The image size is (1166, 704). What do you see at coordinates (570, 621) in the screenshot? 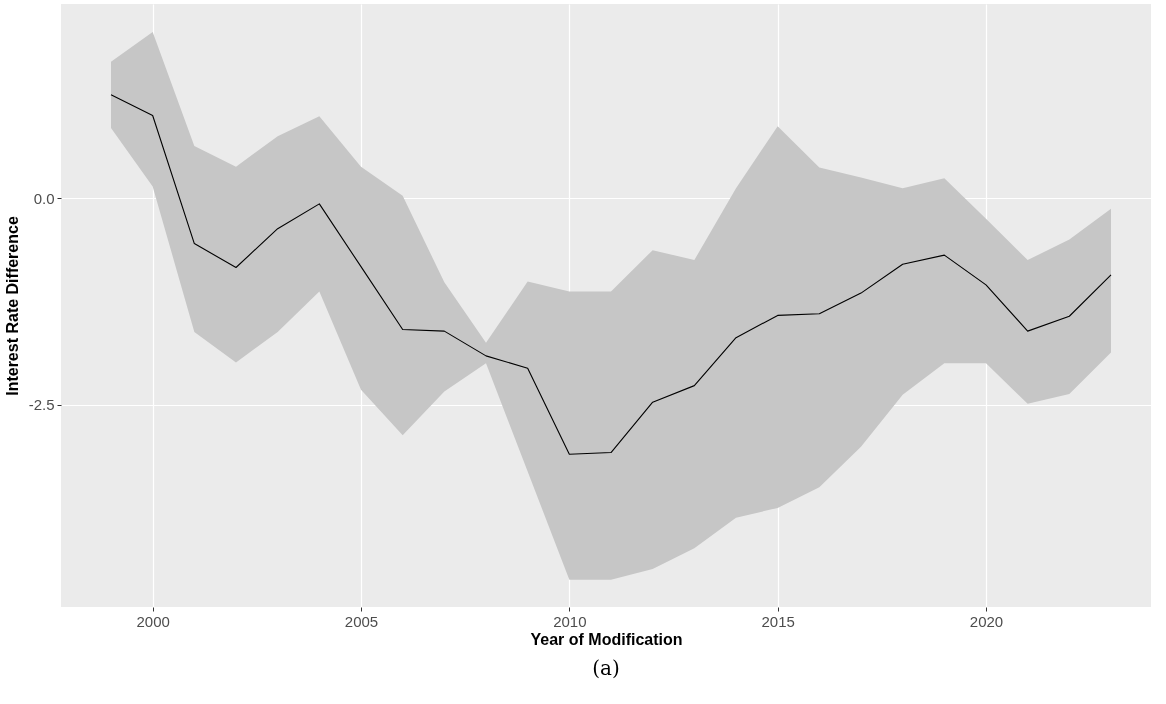
I see `x-tick-label: 2010` at bounding box center [570, 621].